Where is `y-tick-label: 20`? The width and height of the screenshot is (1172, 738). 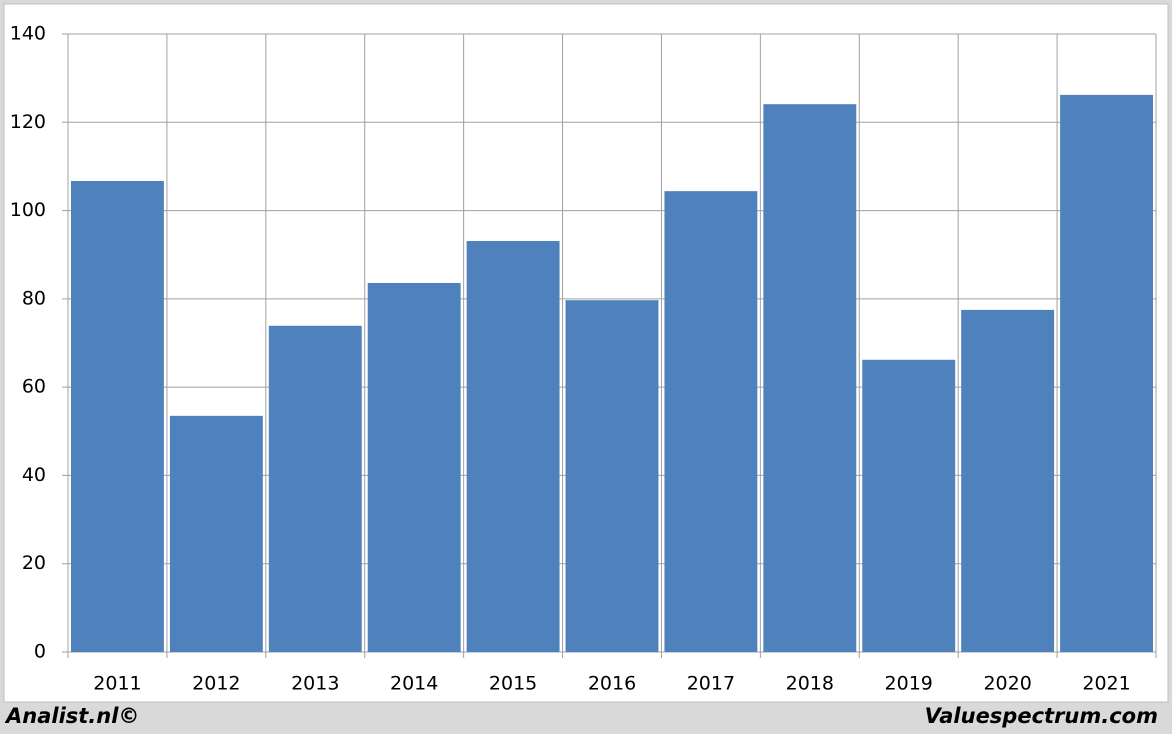 y-tick-label: 20 is located at coordinates (34, 563).